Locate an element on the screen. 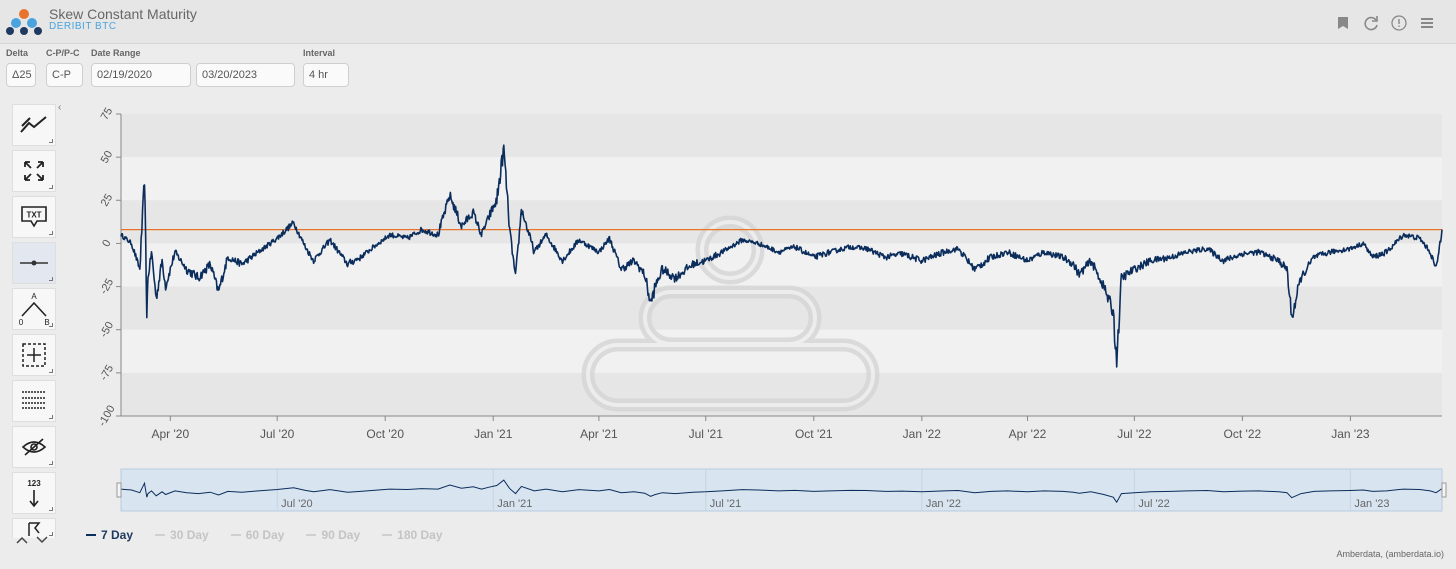  cp-select: C-P is located at coordinates (64, 75).